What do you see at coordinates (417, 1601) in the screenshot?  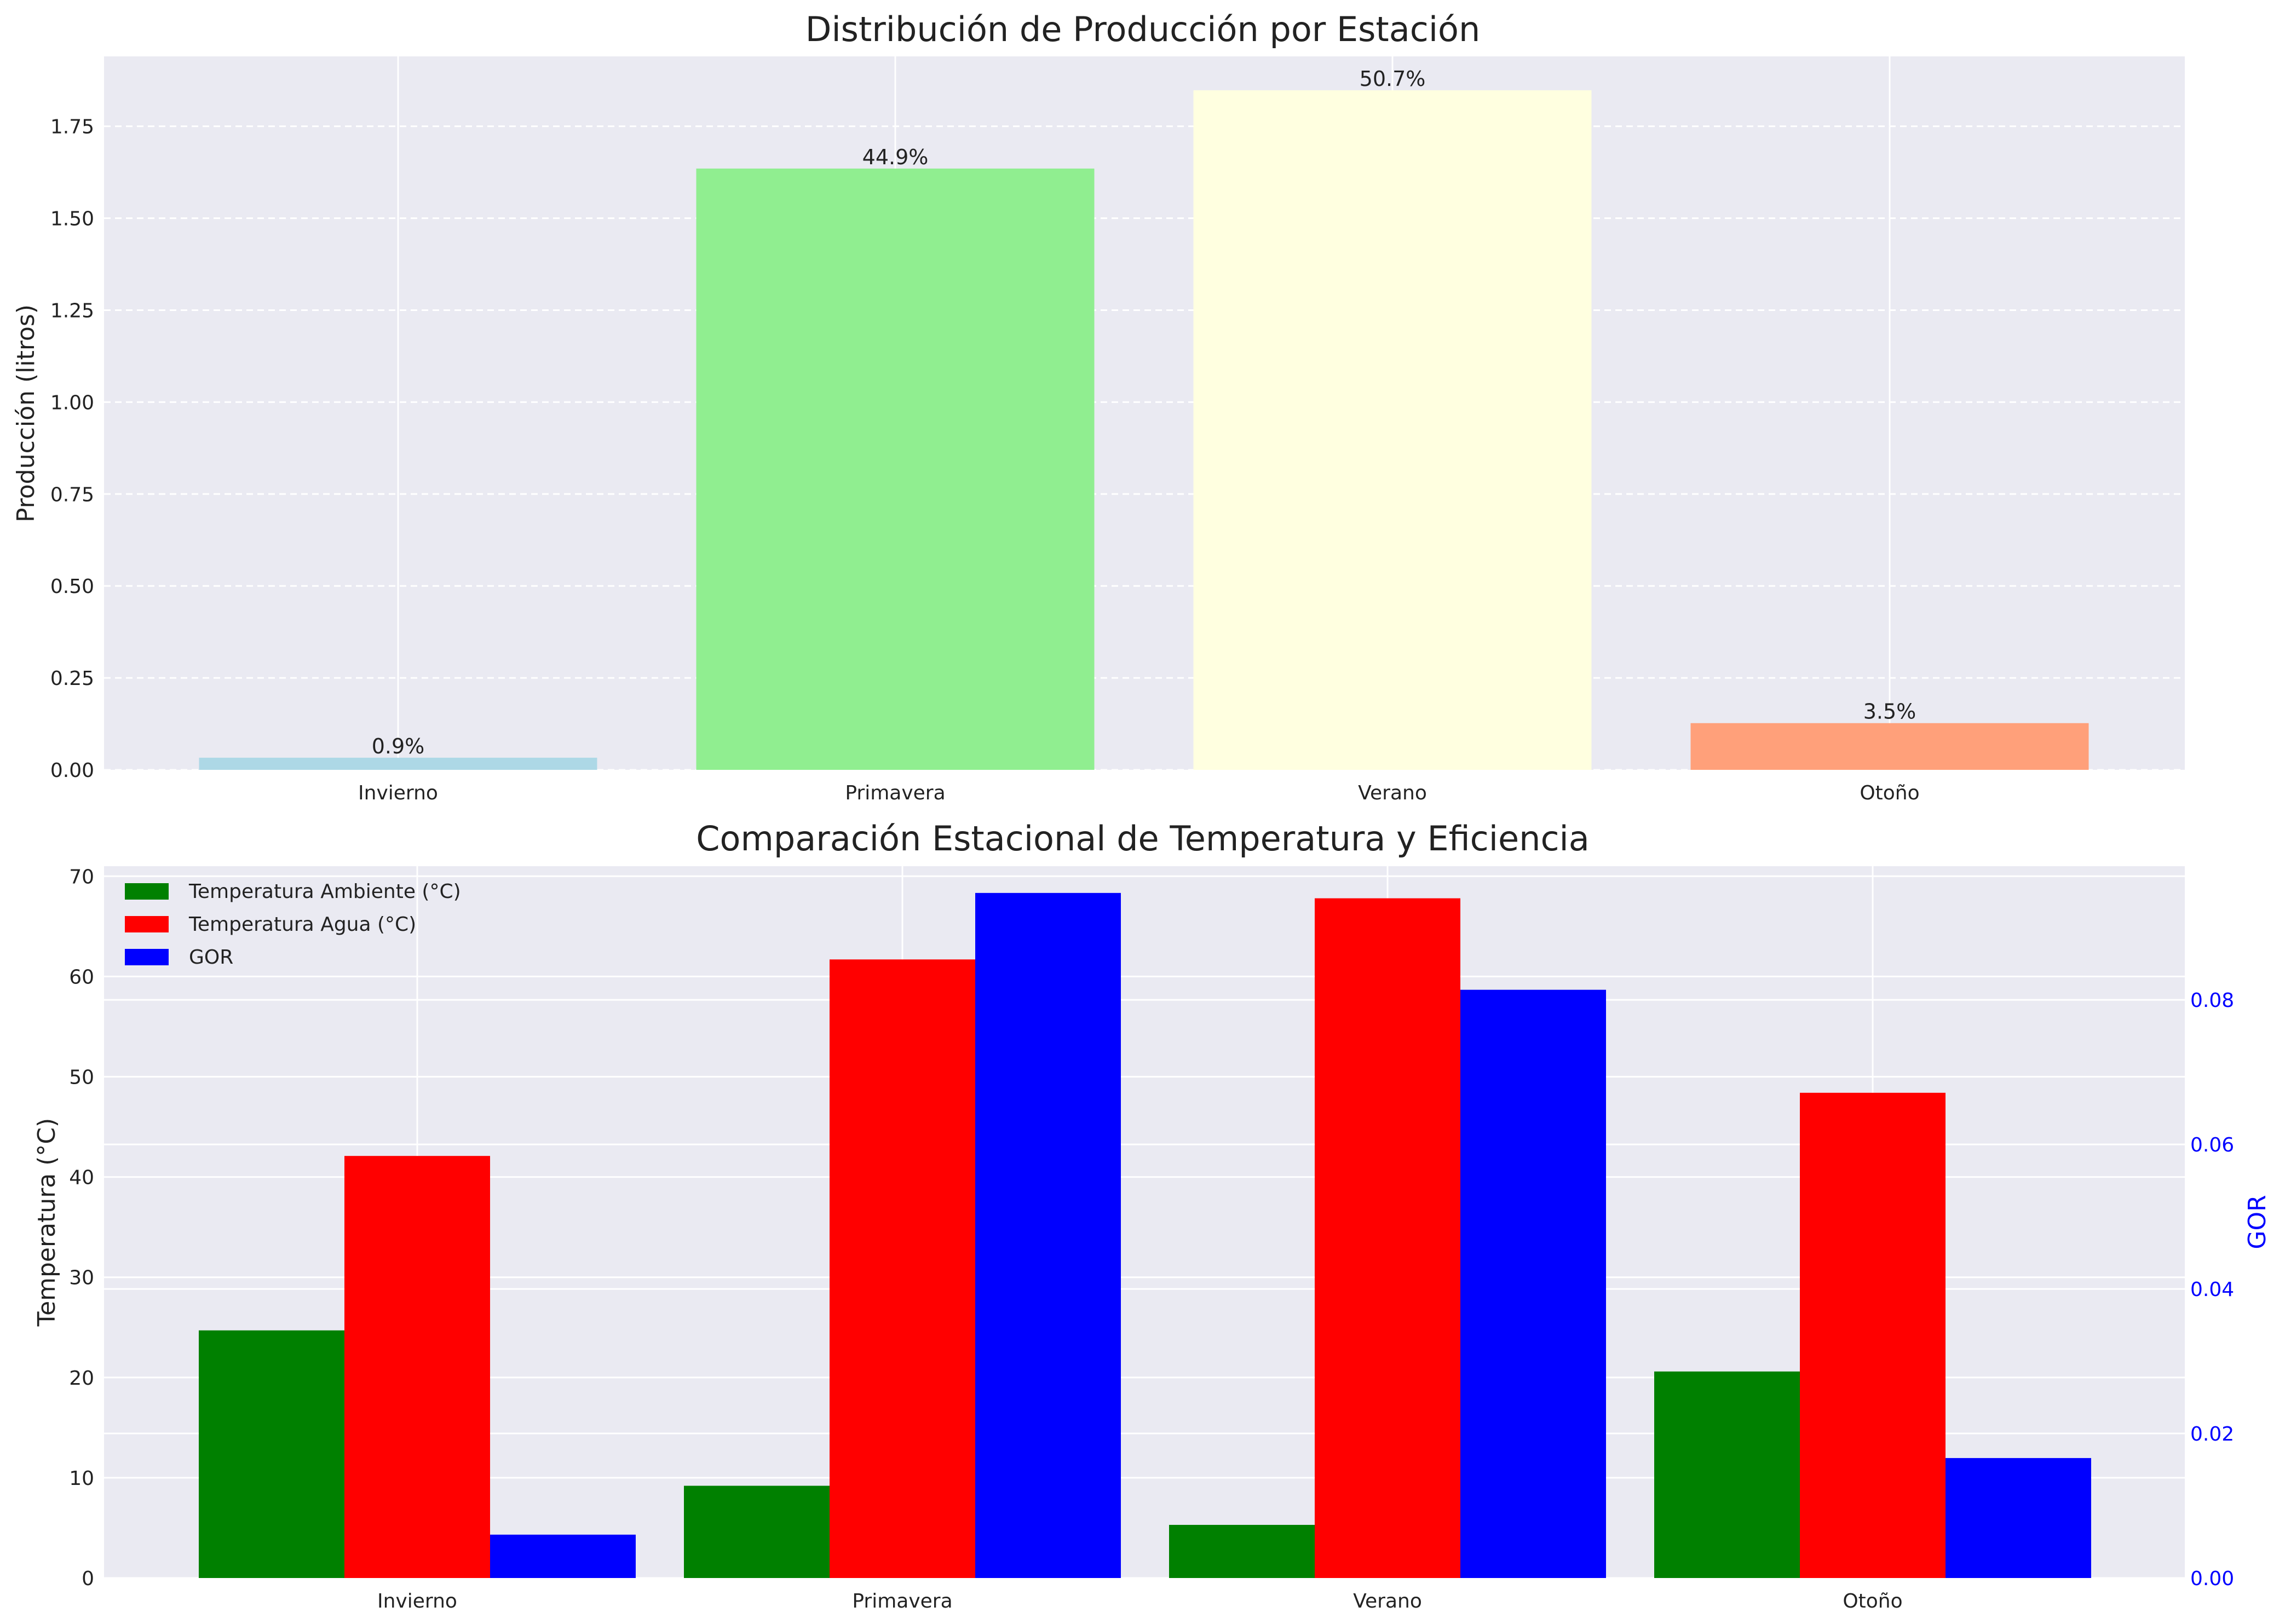 I see `chart2-x-tick-label-invierno: Invierno` at bounding box center [417, 1601].